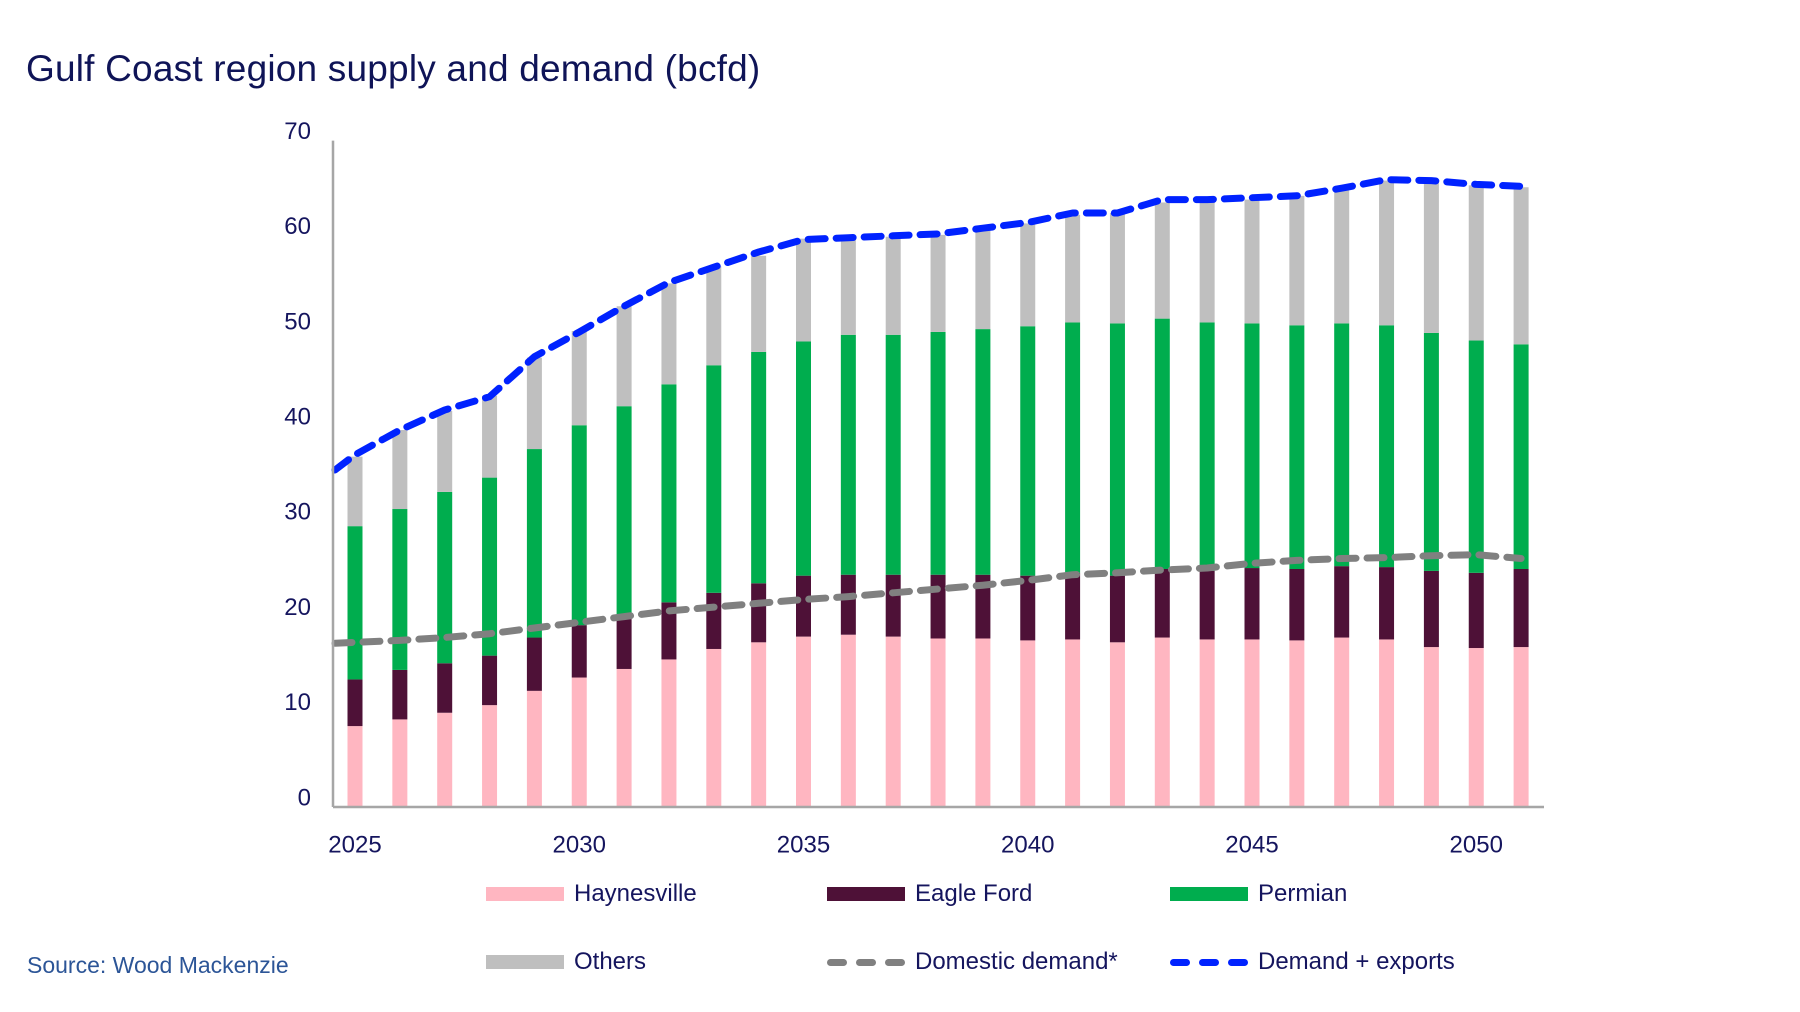  Describe the element at coordinates (1162, 603) in the screenshot. I see `bar-eagle-ford-2043` at that location.